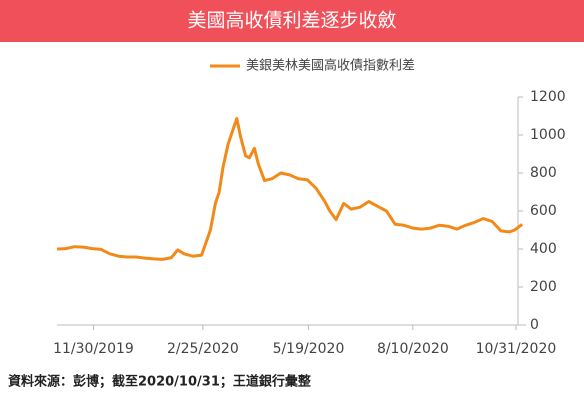 This screenshot has height=401, width=584. What do you see at coordinates (203, 349) in the screenshot?
I see `x-tick-label: 2/25/2020` at bounding box center [203, 349].